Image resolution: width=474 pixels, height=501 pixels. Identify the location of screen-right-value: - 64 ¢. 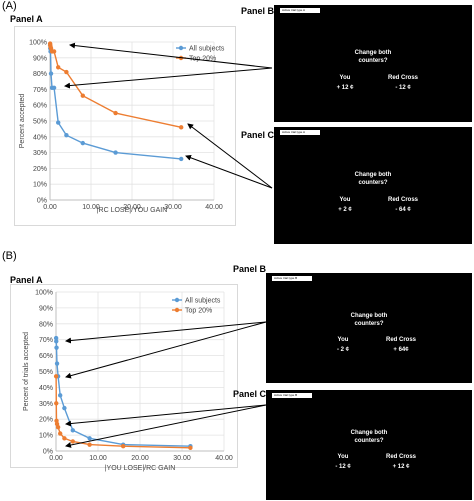
(403, 210).